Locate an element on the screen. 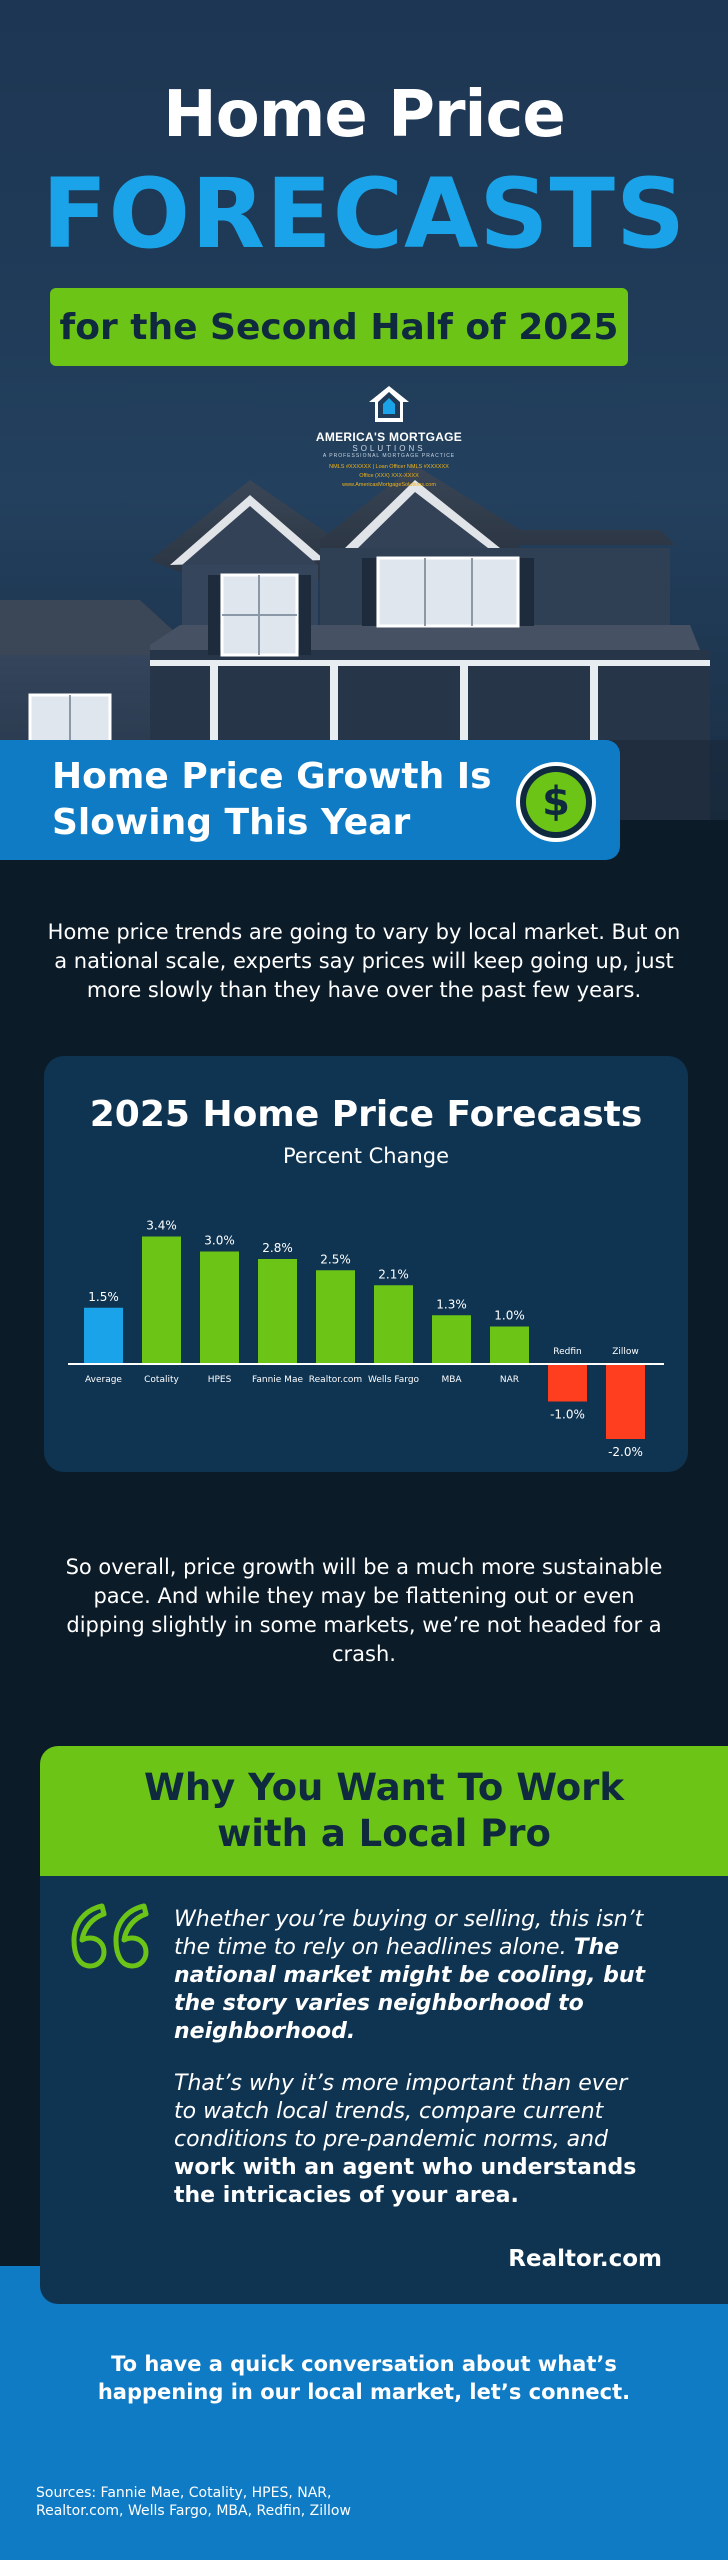 The image size is (728, 2560). chart-subtitle: Percent Change is located at coordinates (366, 1156).